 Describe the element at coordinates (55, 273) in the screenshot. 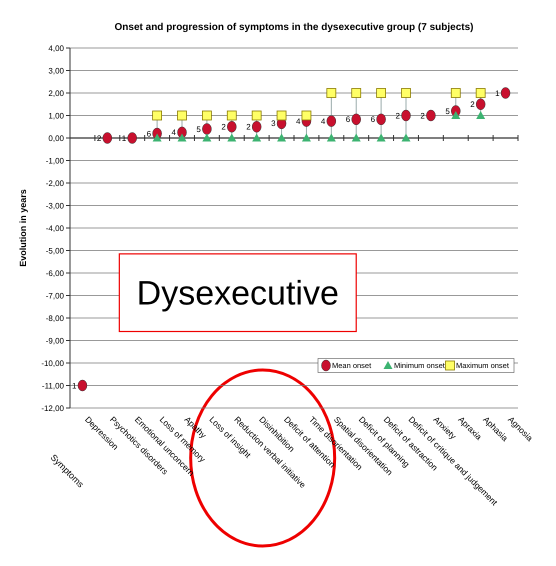

I see `y-tick-label: -6,00` at that location.